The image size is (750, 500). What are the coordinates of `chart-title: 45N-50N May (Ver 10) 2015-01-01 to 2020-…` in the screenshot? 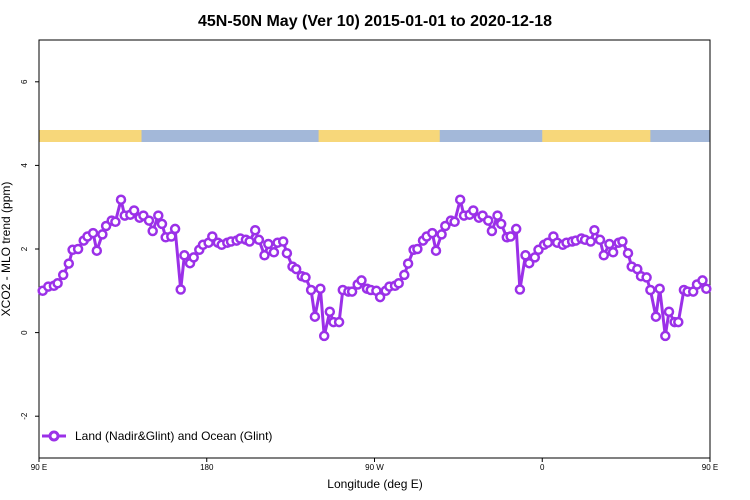 It's located at (375, 21).